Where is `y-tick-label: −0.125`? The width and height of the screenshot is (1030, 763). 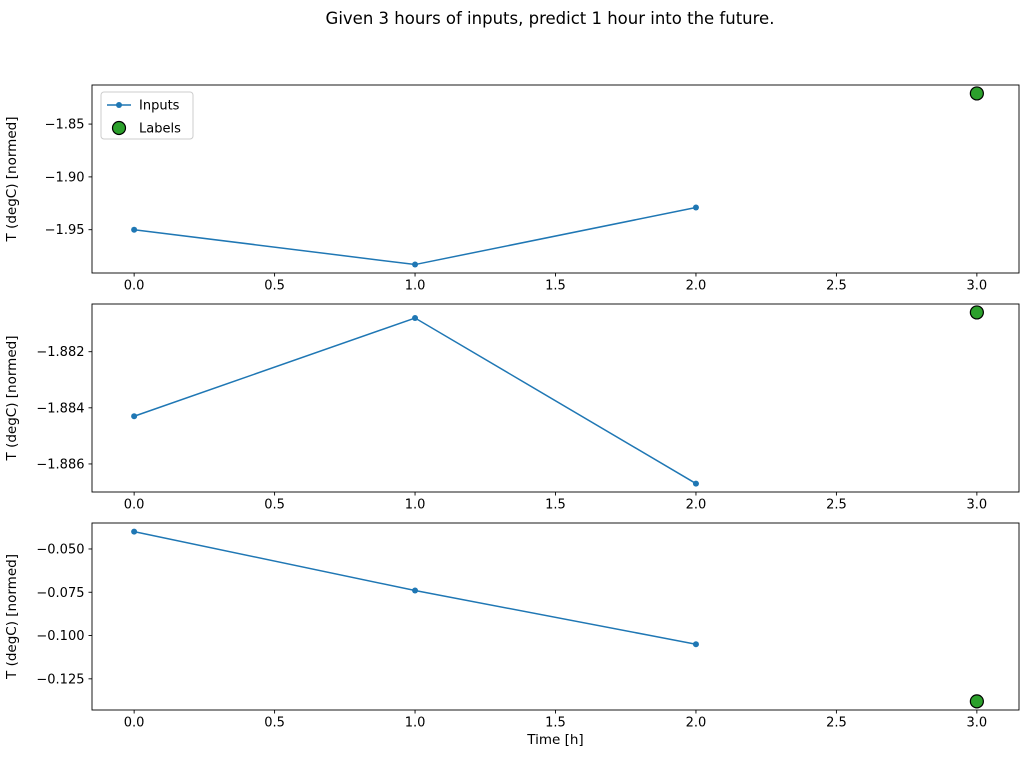
y-tick-label: −0.125 is located at coordinates (60, 679).